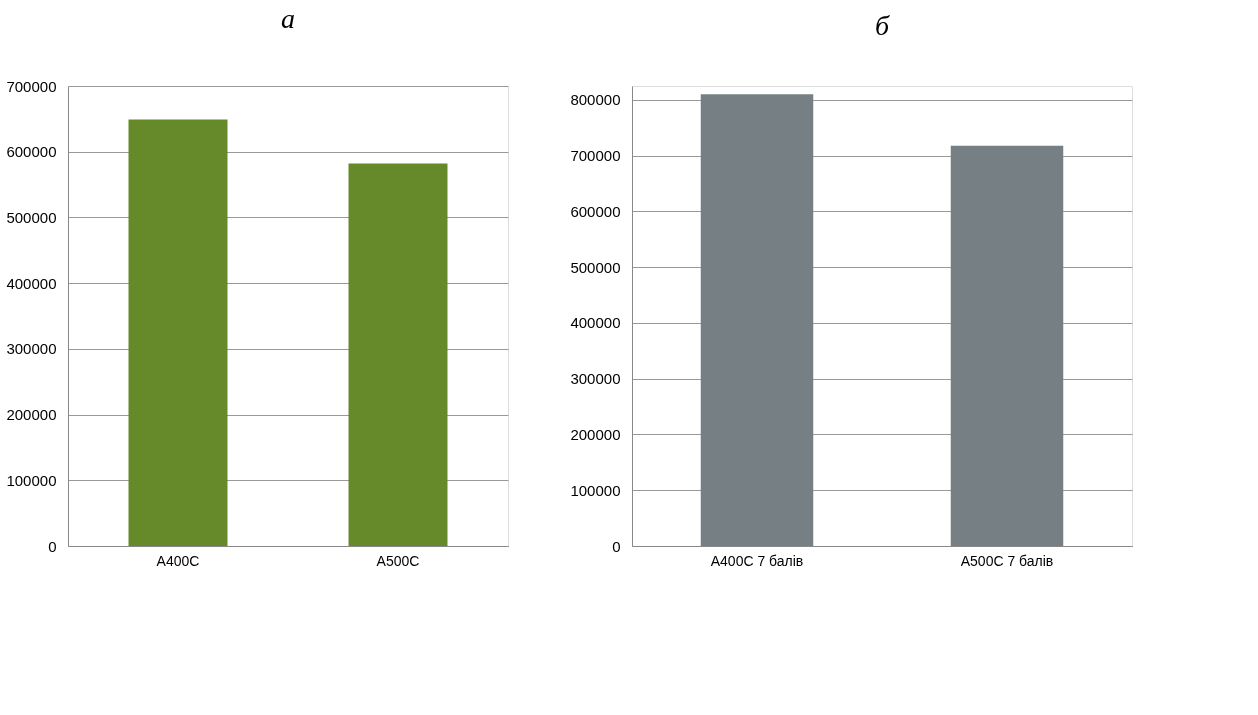  Describe the element at coordinates (398, 560) in the screenshot. I see `x-tick-label: A500C` at that location.